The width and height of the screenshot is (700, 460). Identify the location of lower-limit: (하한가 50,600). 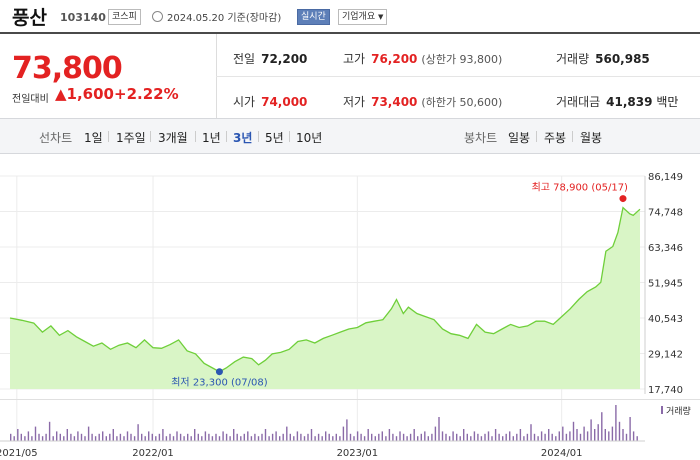
(462, 102).